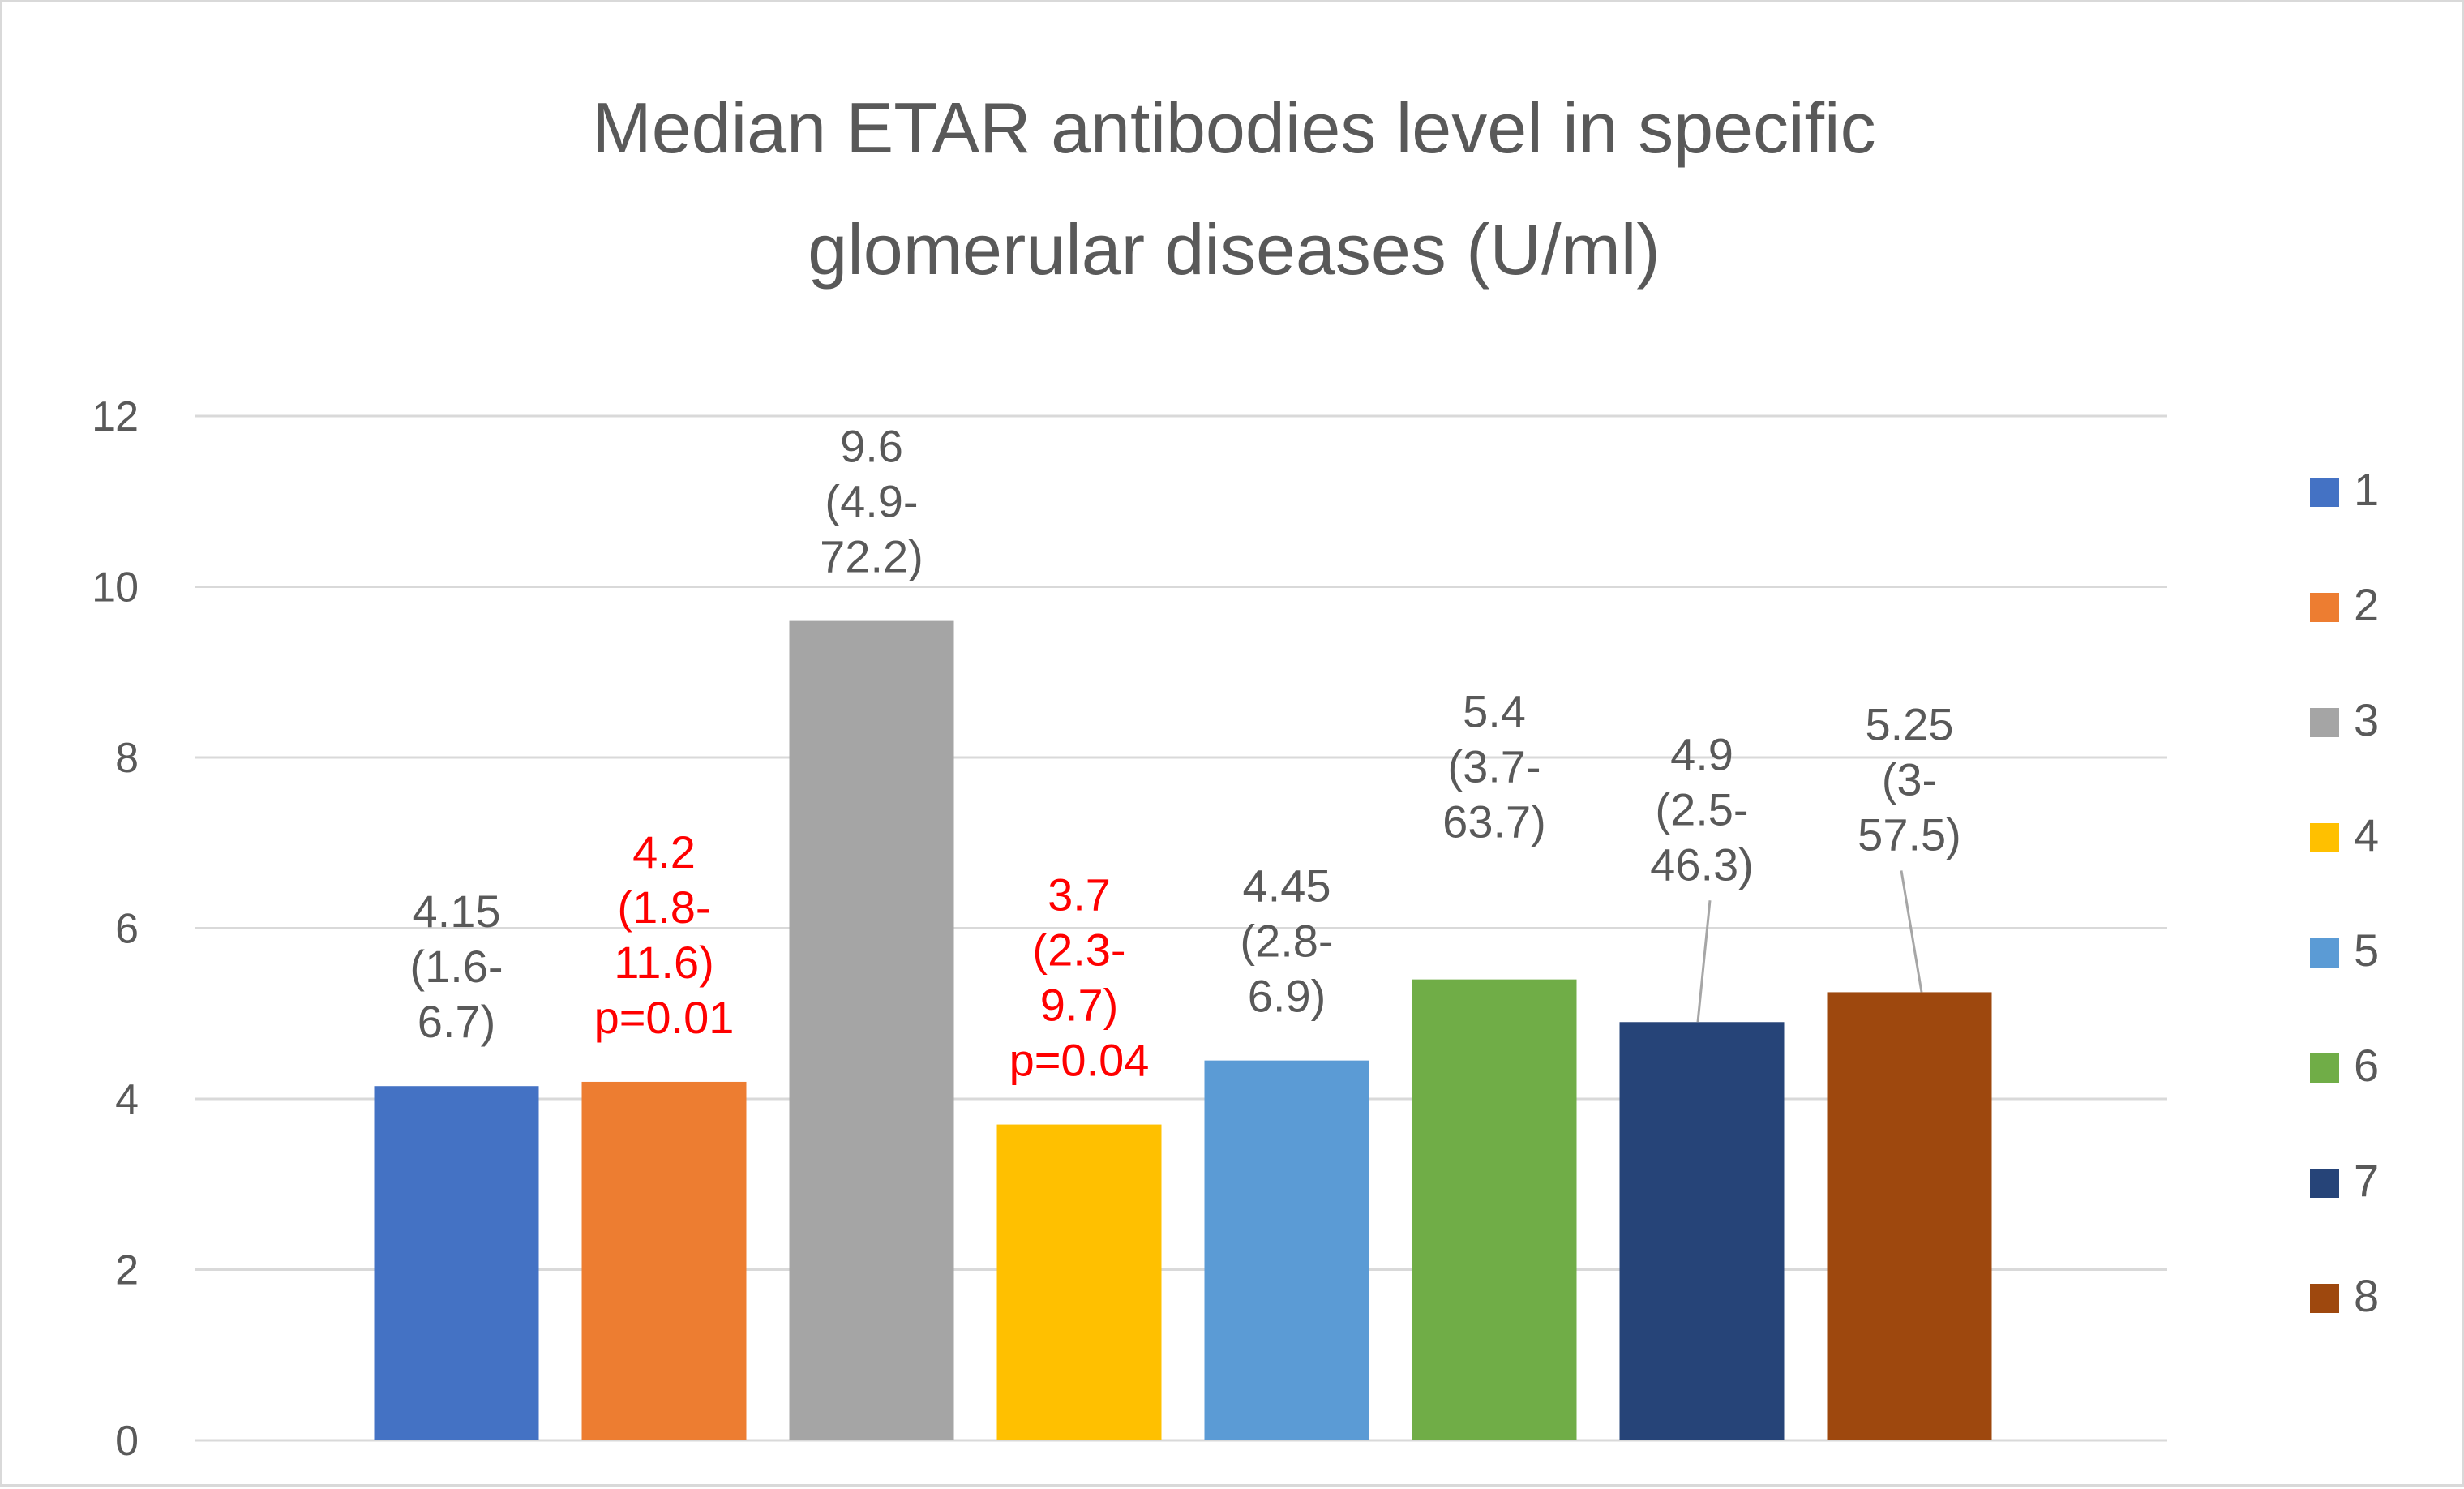  Describe the element at coordinates (2366, 719) in the screenshot. I see `legend-label: 3` at that location.